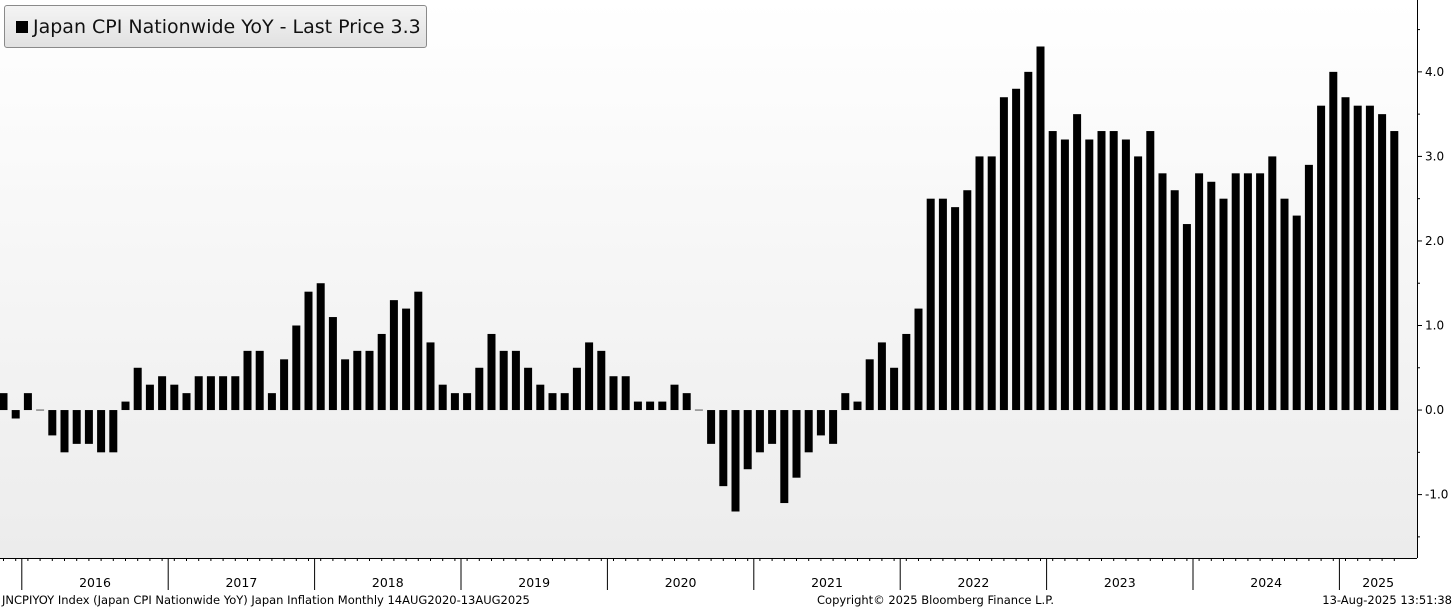 Image resolution: width=1454 pixels, height=609 pixels. I want to click on y-tick-label: 2.0, so click(1434, 241).